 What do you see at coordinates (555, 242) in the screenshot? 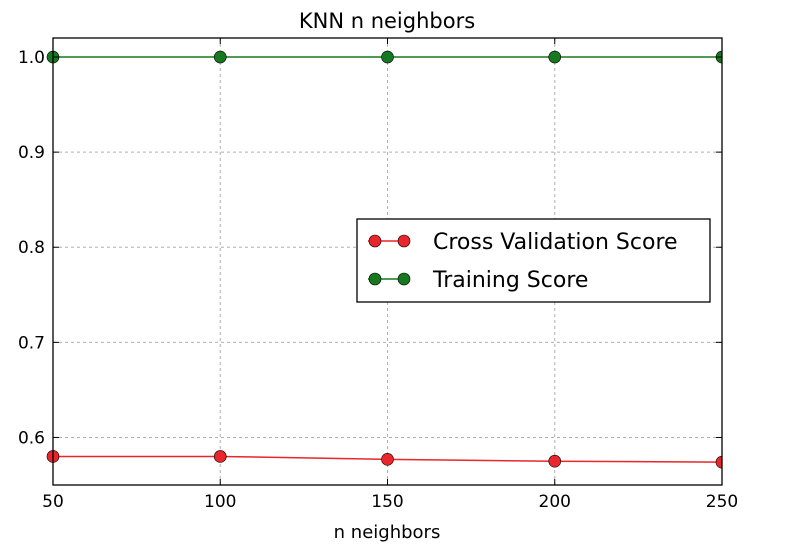
I see `legend-label-cross-validation: Cross Validation Score` at bounding box center [555, 242].